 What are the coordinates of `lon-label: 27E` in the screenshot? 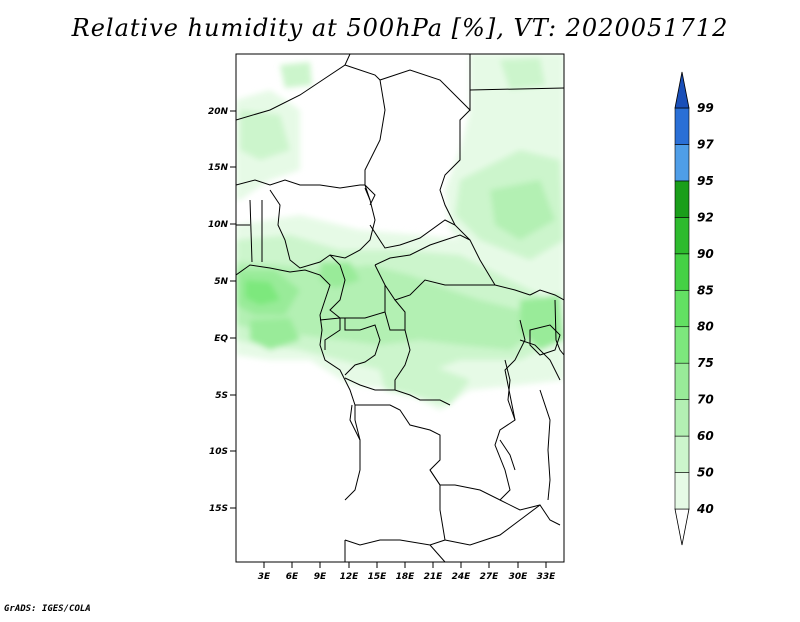 It's located at (490, 577).